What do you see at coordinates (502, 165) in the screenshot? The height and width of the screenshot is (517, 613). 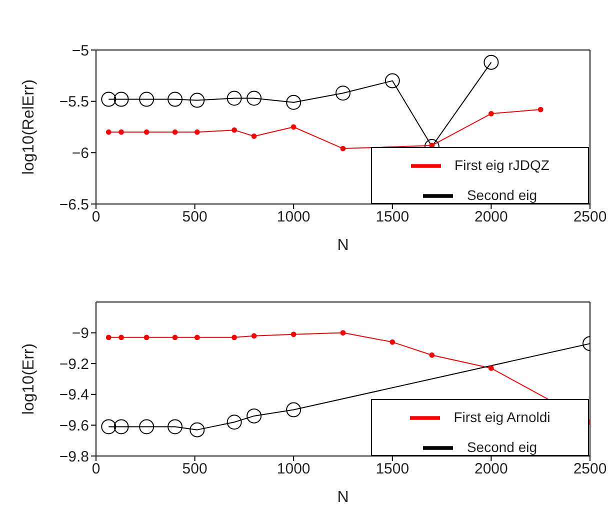 I see `legend-label: First eig rJDQZ` at bounding box center [502, 165].